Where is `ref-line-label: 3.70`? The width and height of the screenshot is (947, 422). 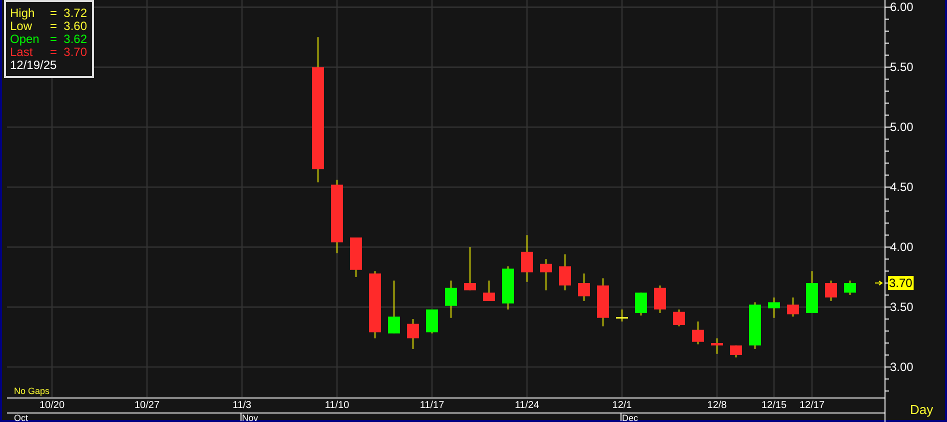
ref-line-label: 3.70 is located at coordinates (901, 283).